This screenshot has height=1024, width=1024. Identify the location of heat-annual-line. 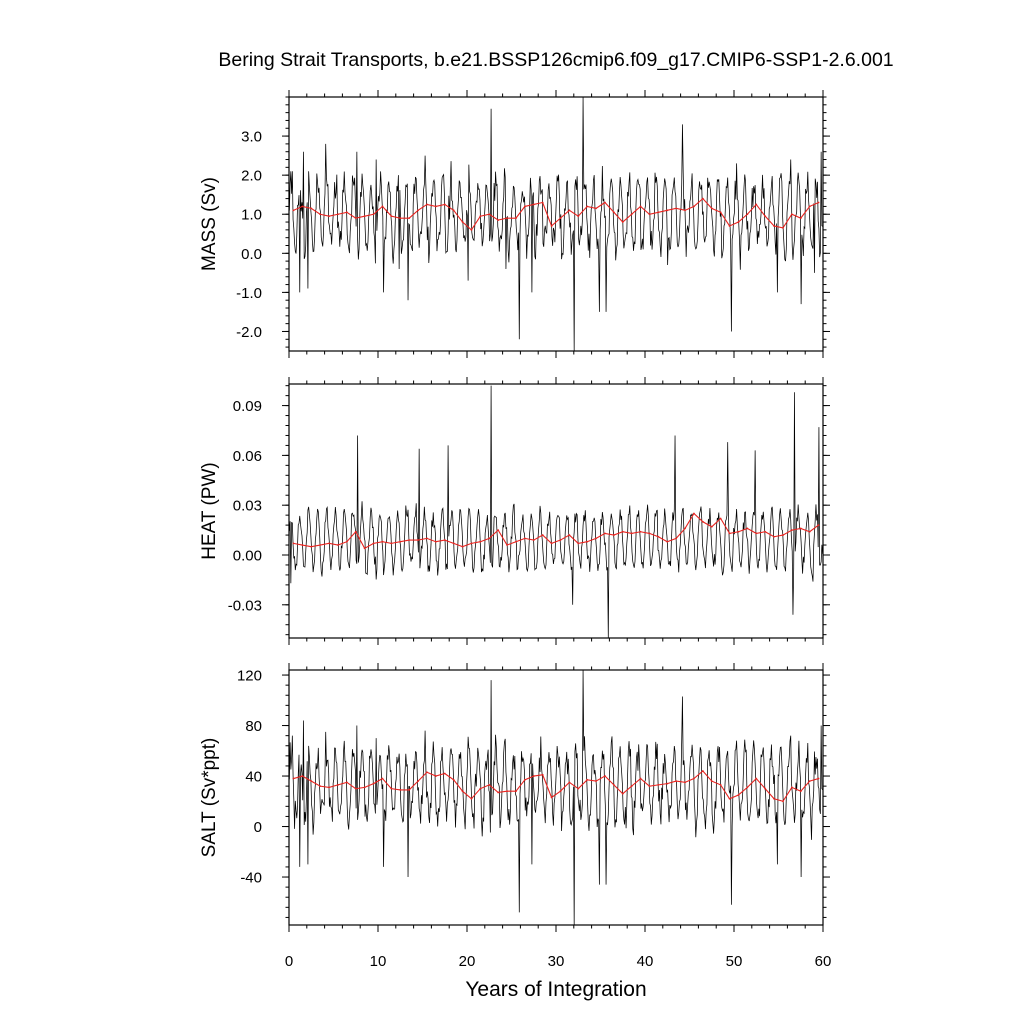
(556, 531).